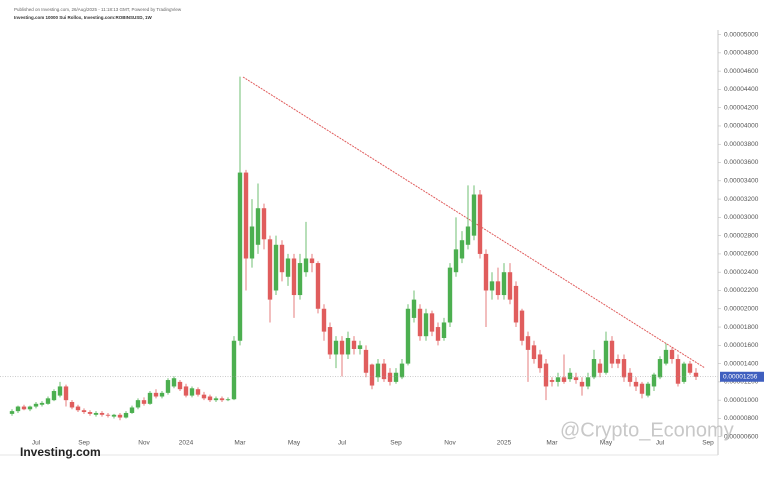  What do you see at coordinates (741, 363) in the screenshot?
I see `y-tick-label: 0.00001400` at bounding box center [741, 363].